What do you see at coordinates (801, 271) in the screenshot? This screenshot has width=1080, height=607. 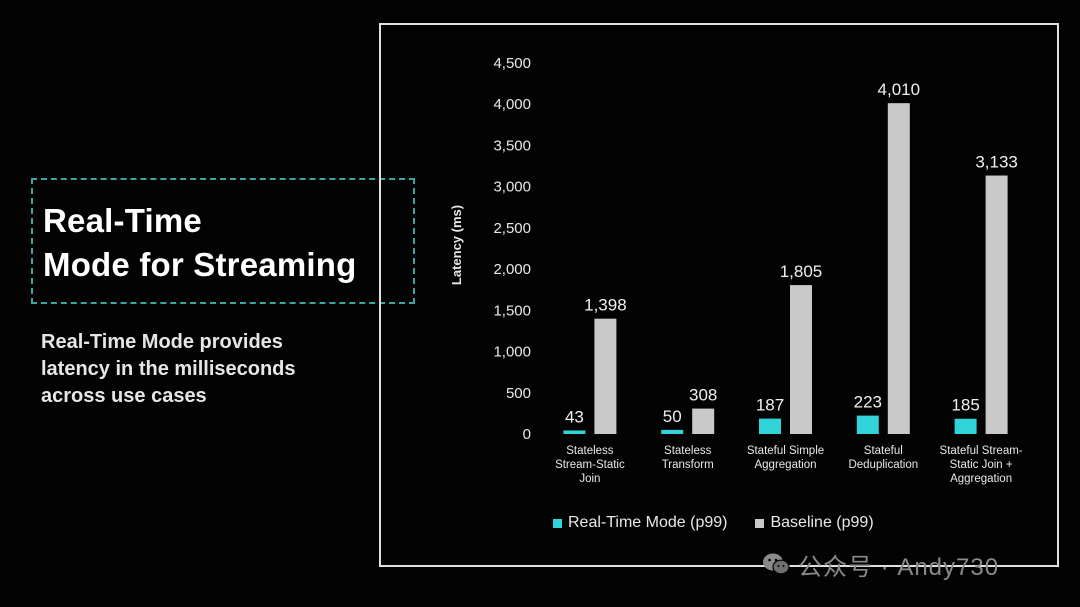 I see `baseline-value-label: 1,805` at bounding box center [801, 271].